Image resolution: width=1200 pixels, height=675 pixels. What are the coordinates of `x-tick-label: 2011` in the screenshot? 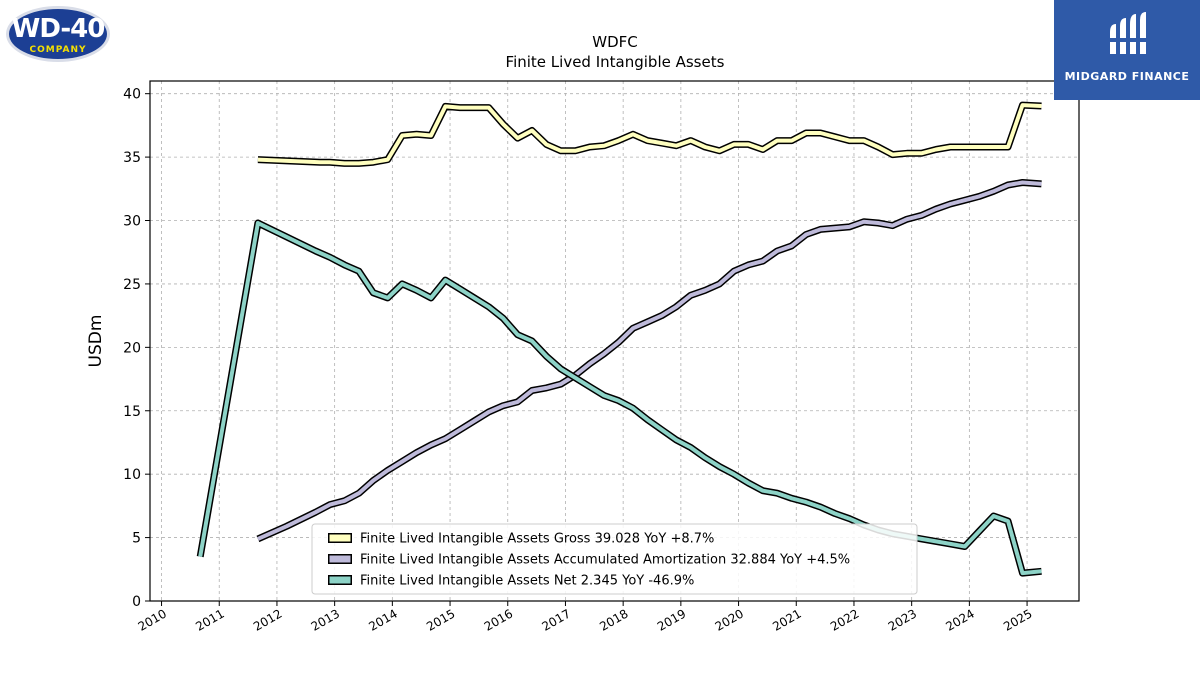 It's located at (209, 619).